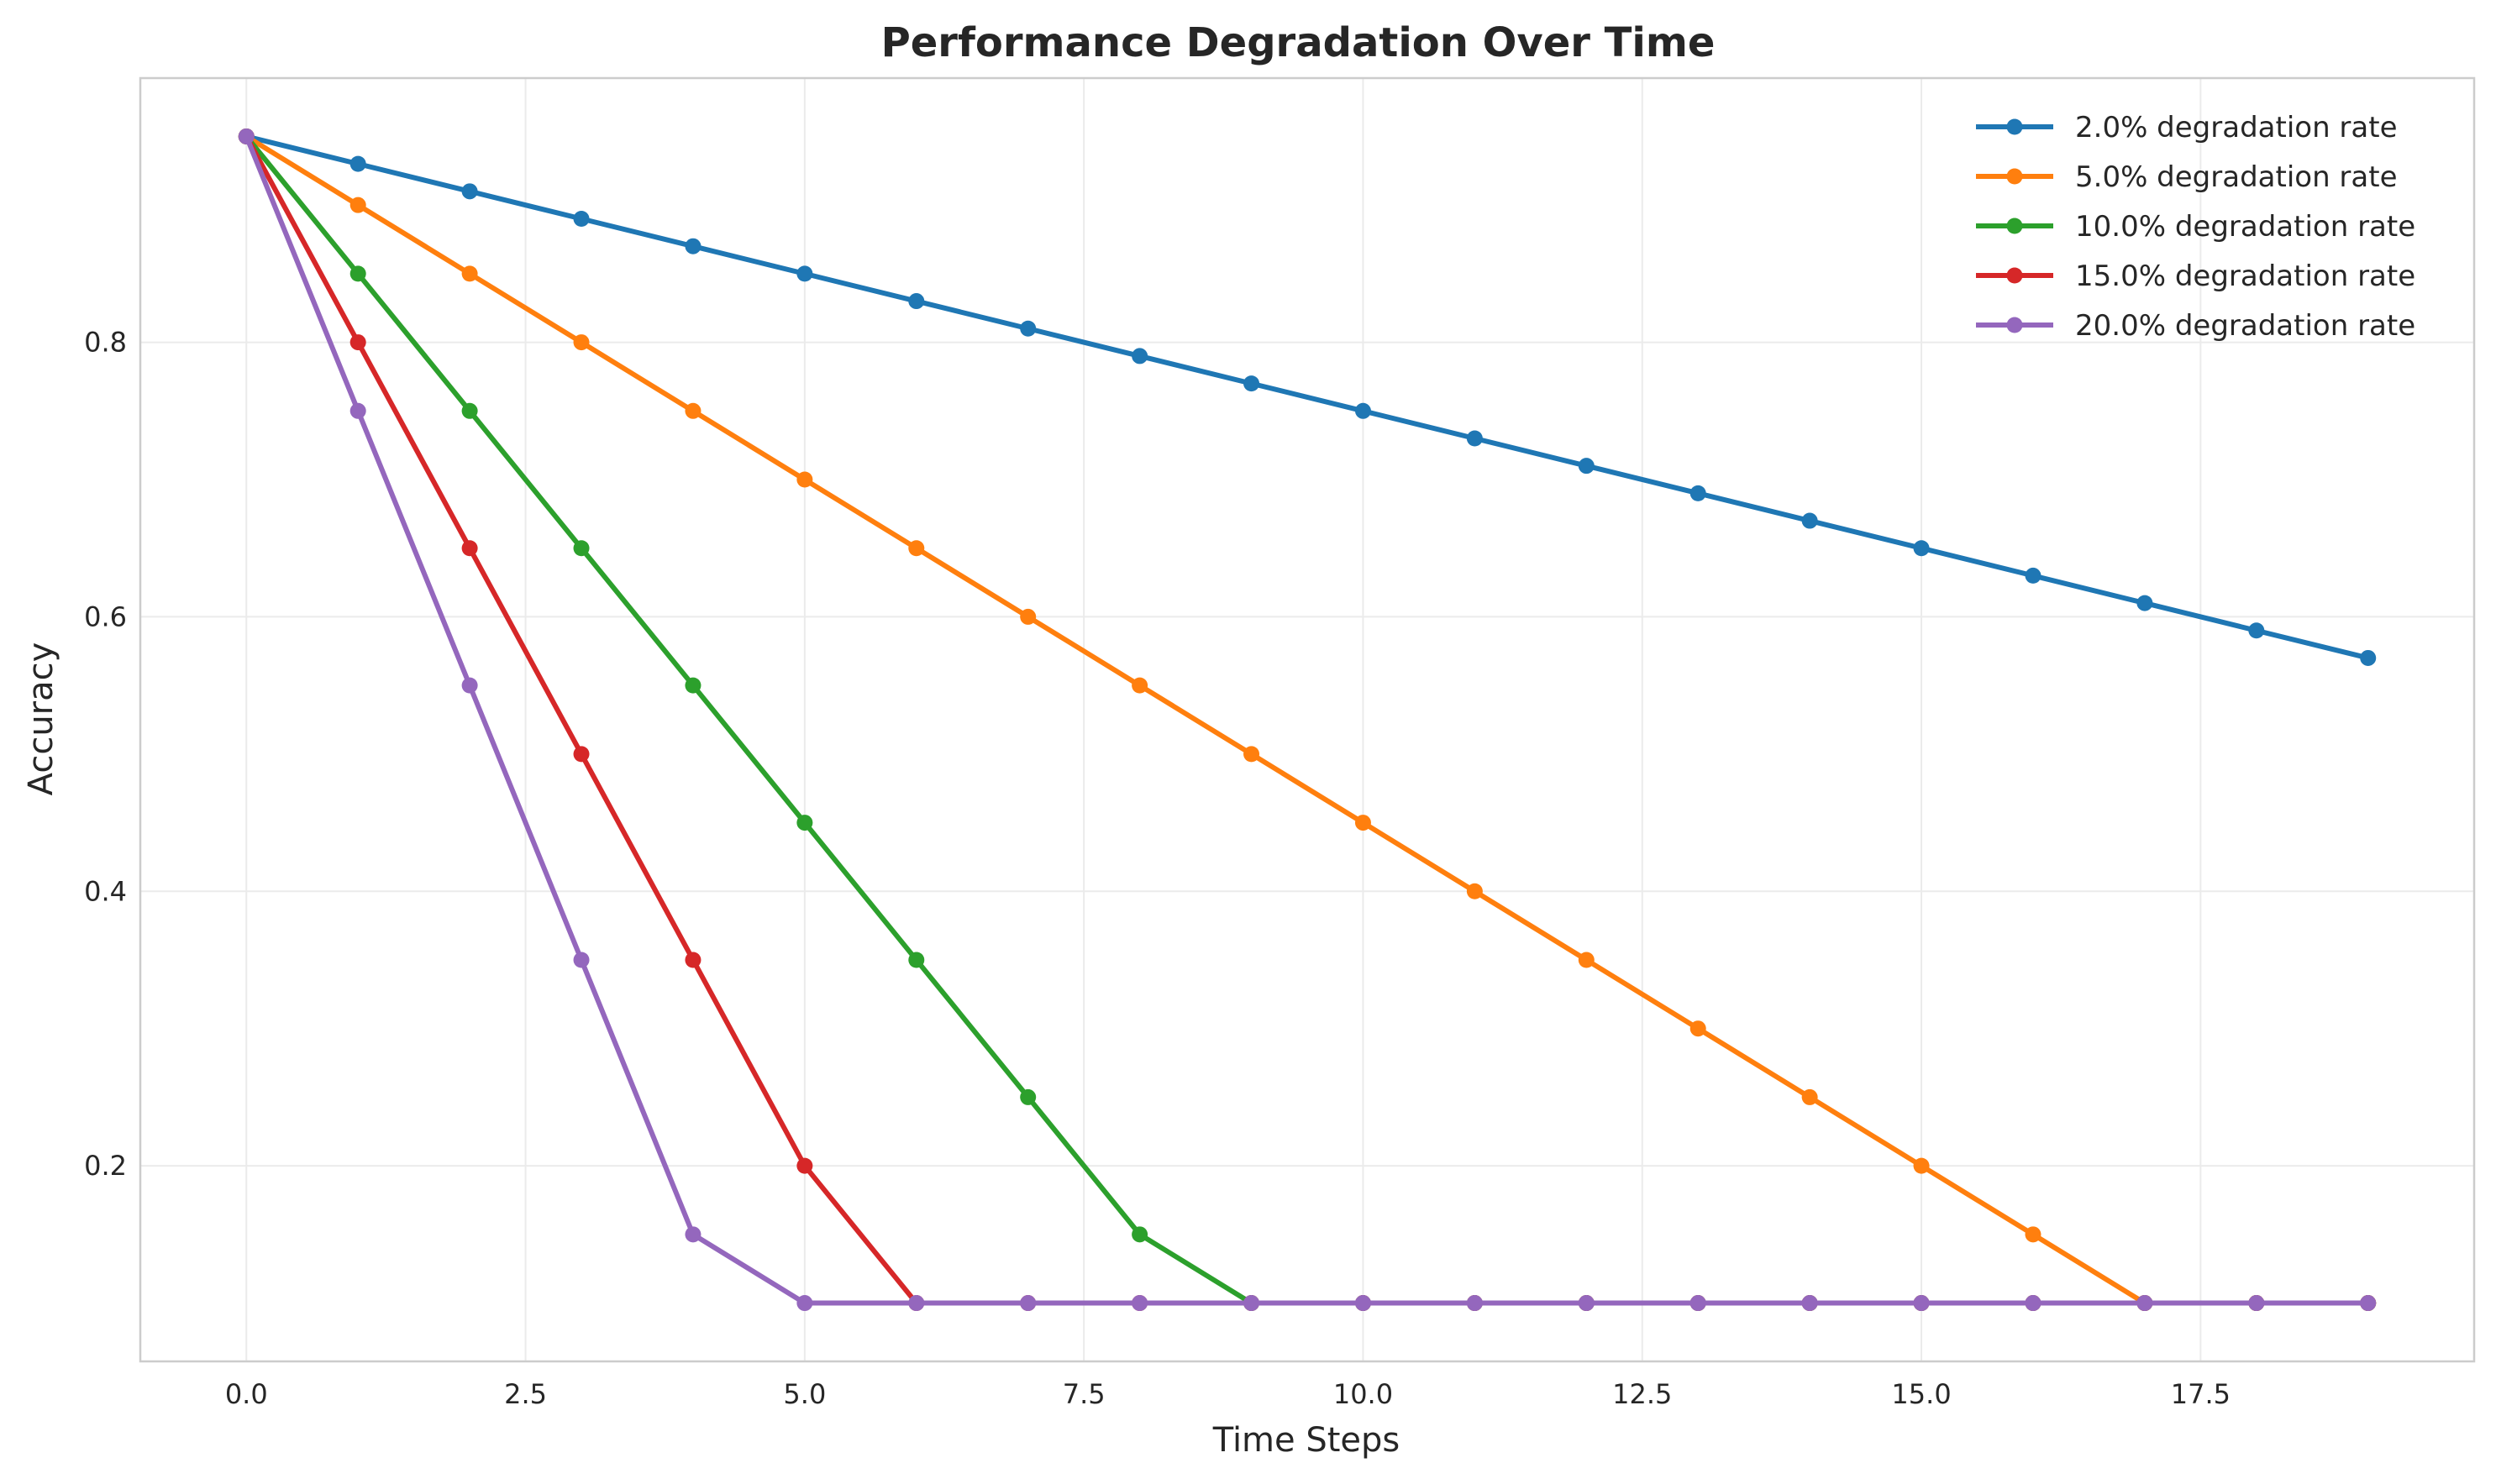 Image resolution: width=2496 pixels, height=1484 pixels. Describe the element at coordinates (105, 343) in the screenshot. I see `y-tick-label: 0.8` at that location.